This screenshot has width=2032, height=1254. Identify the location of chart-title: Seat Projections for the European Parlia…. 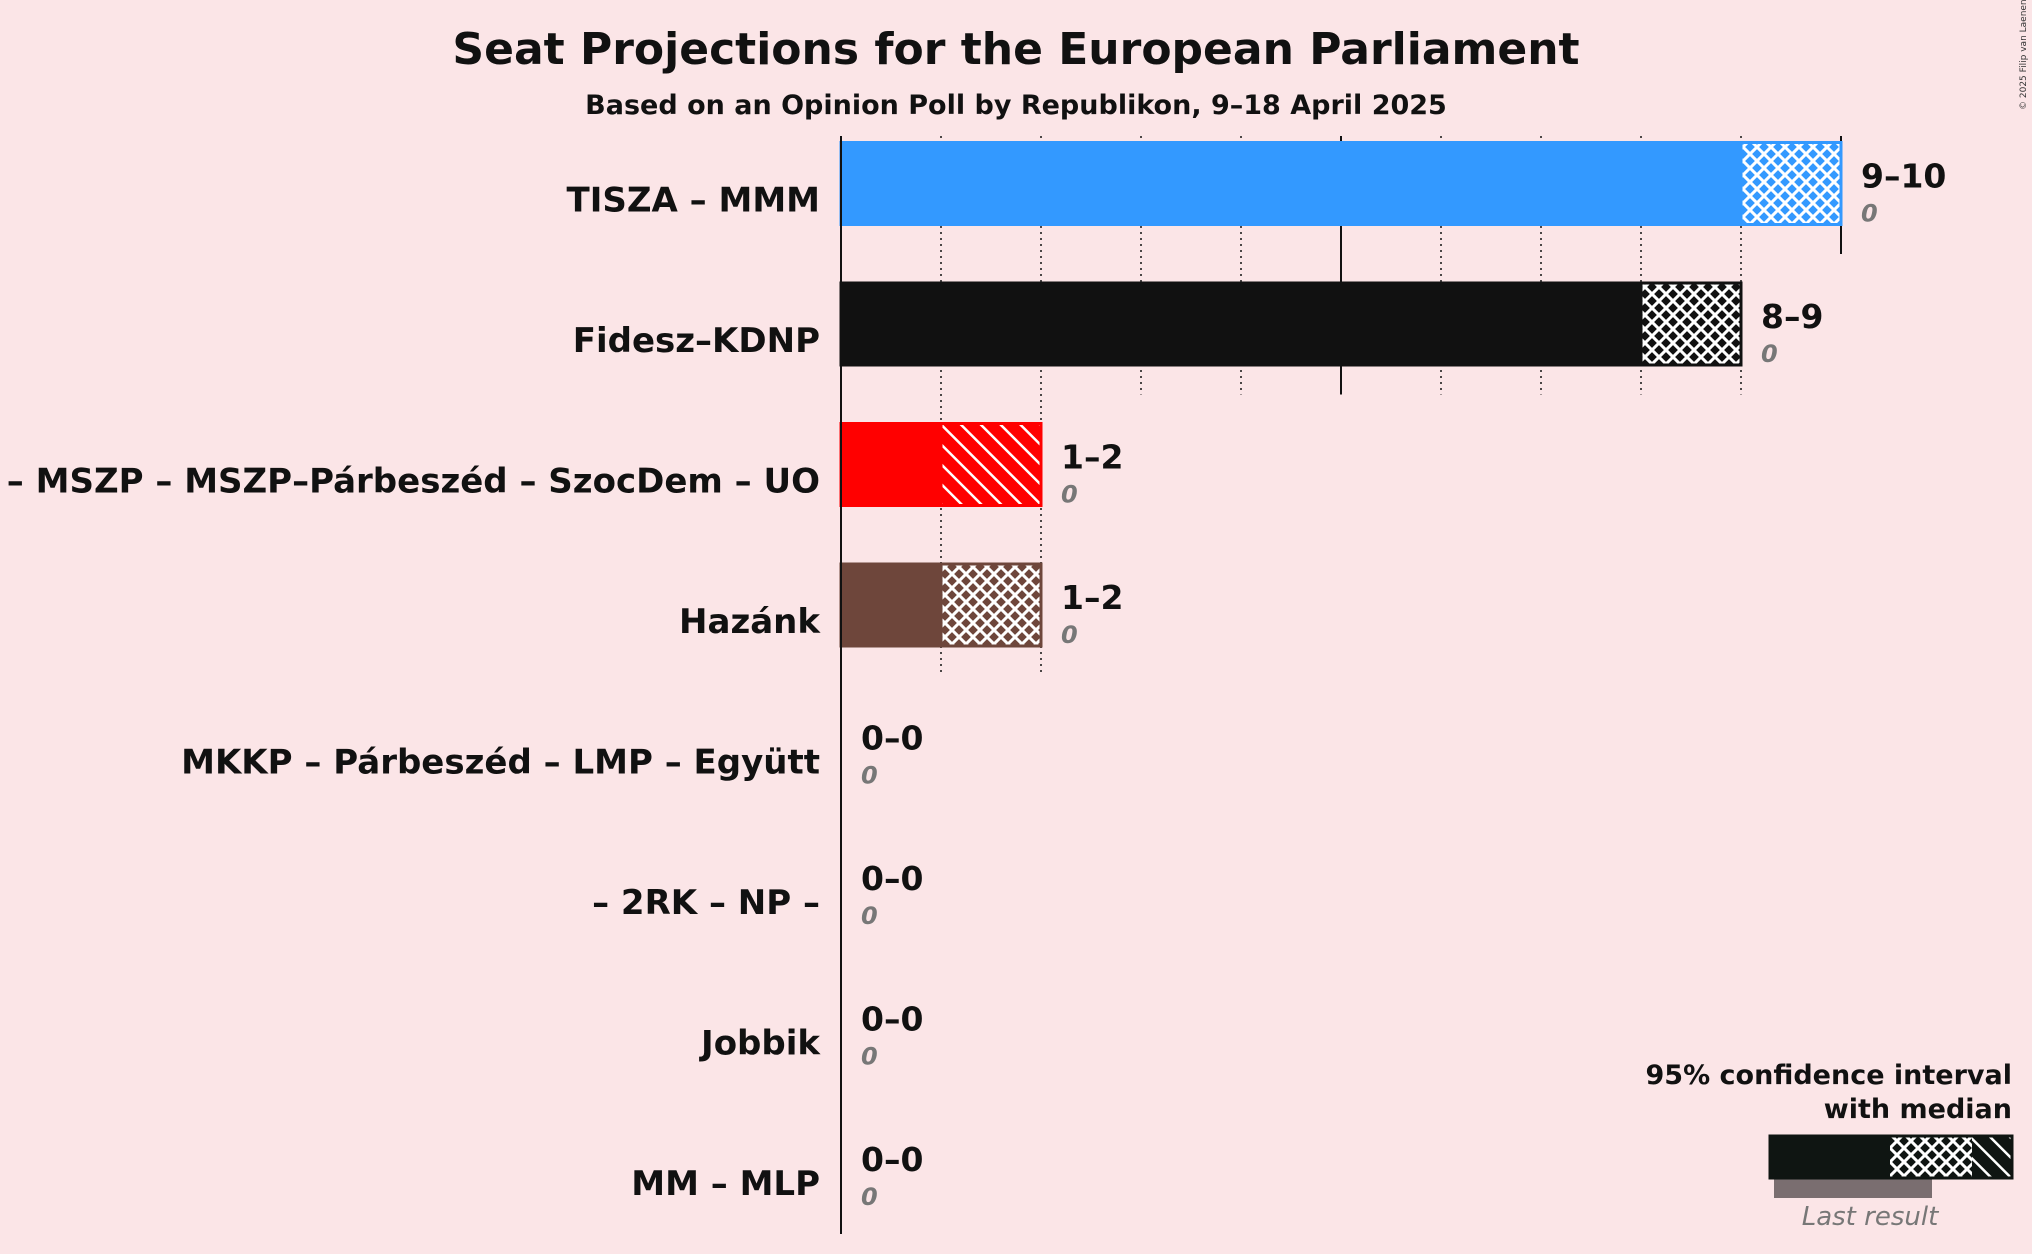
(1015, 49).